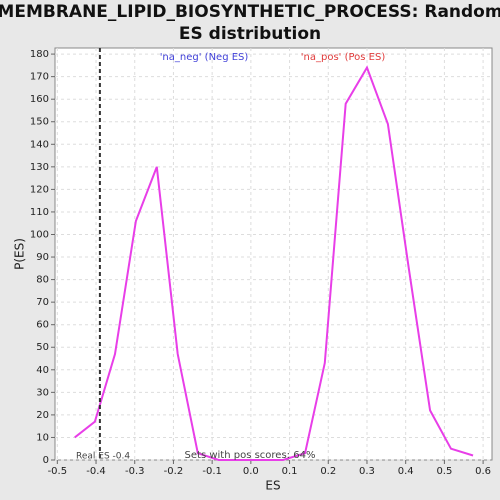  What do you see at coordinates (42, 437) in the screenshot?
I see `y-tick-label: 10` at bounding box center [42, 437].